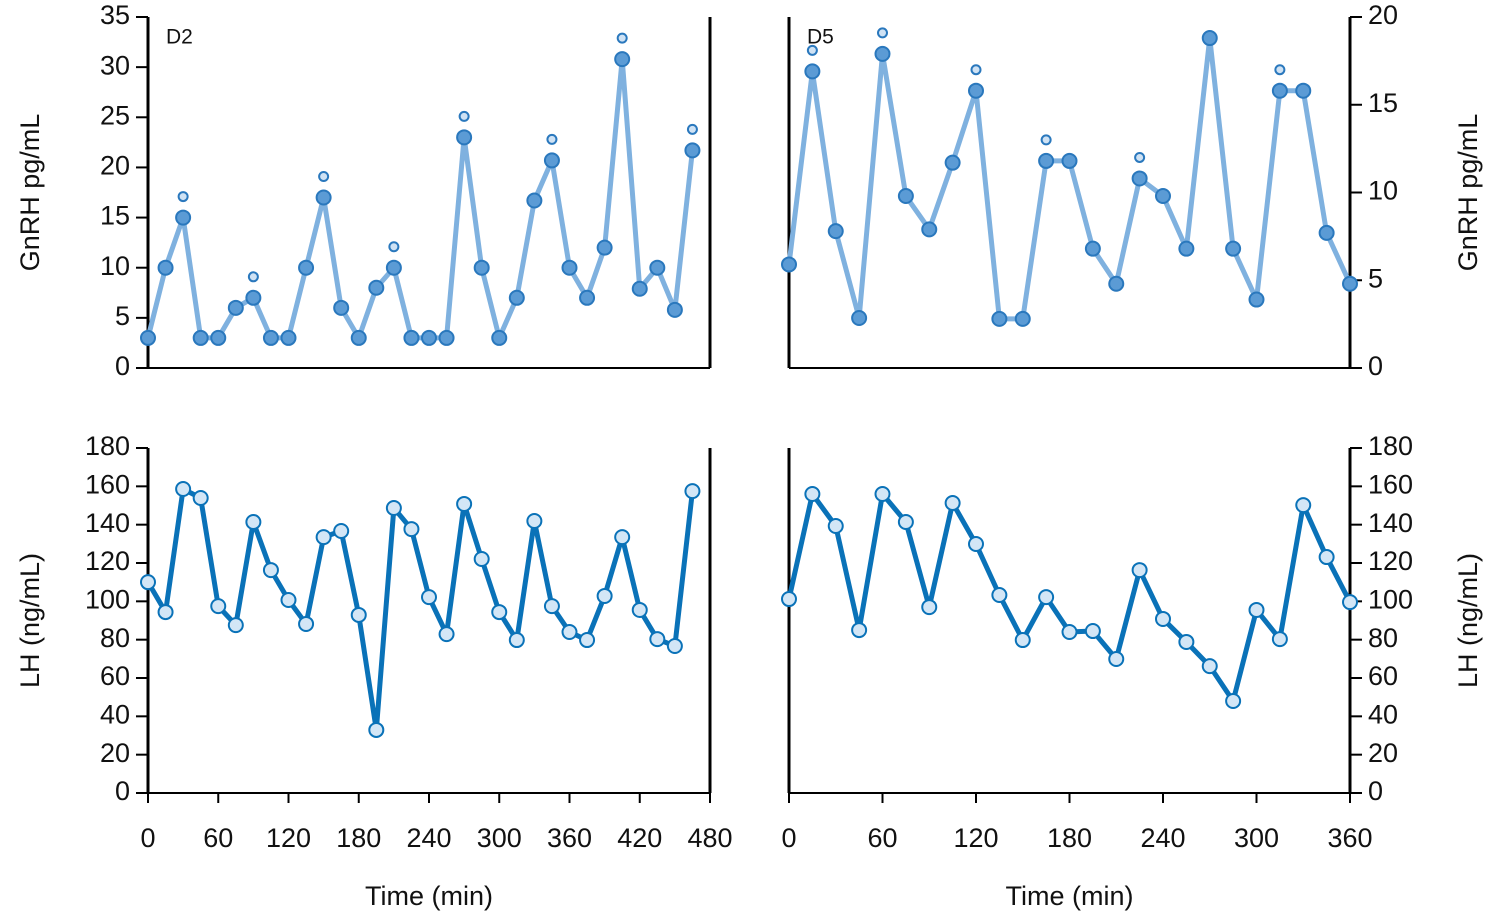 This screenshot has width=1502, height=918. I want to click on y-axis-label: GnRH pg/mL, so click(1468, 193).